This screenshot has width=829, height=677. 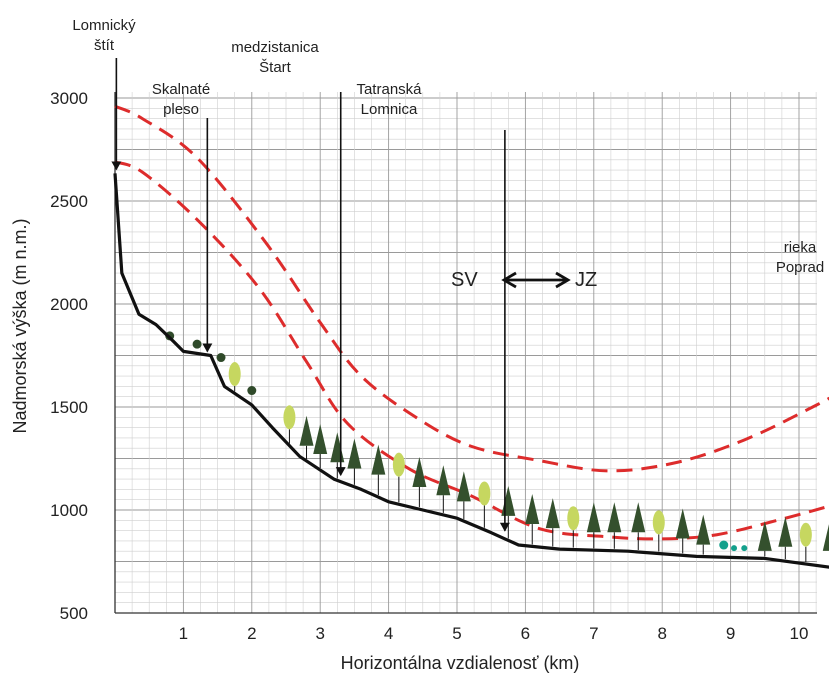 What do you see at coordinates (563, 280) in the screenshot?
I see `arrow-right-head-icon` at bounding box center [563, 280].